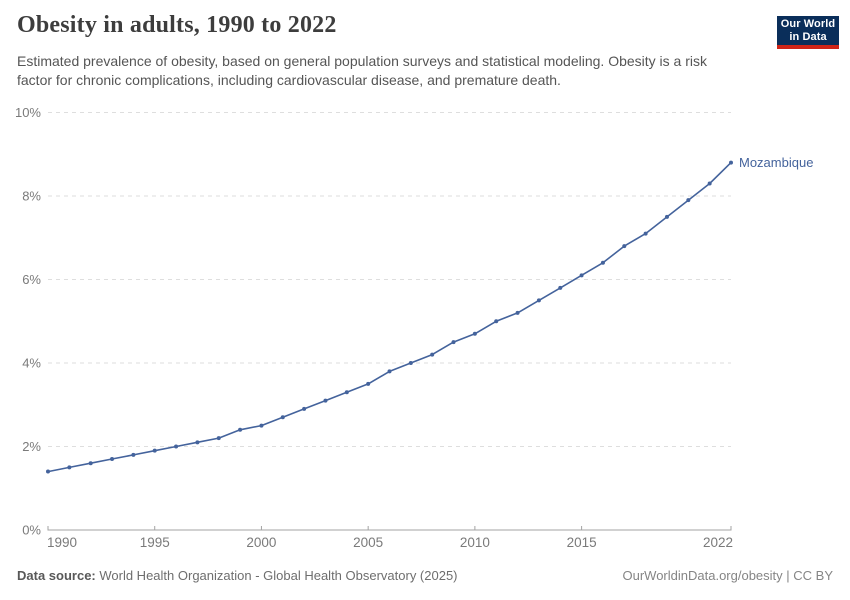  I want to click on page-title: Obesity in adults, 1990 to 2022, so click(177, 25).